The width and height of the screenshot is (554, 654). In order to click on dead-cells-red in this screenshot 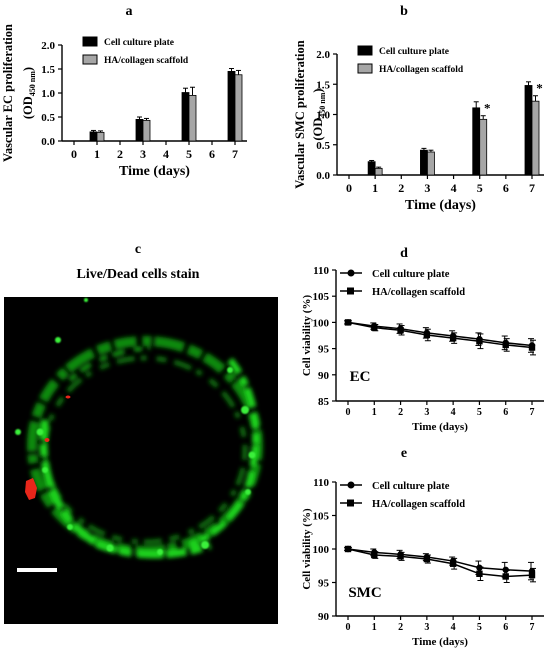, I will do `click(48, 447)`.